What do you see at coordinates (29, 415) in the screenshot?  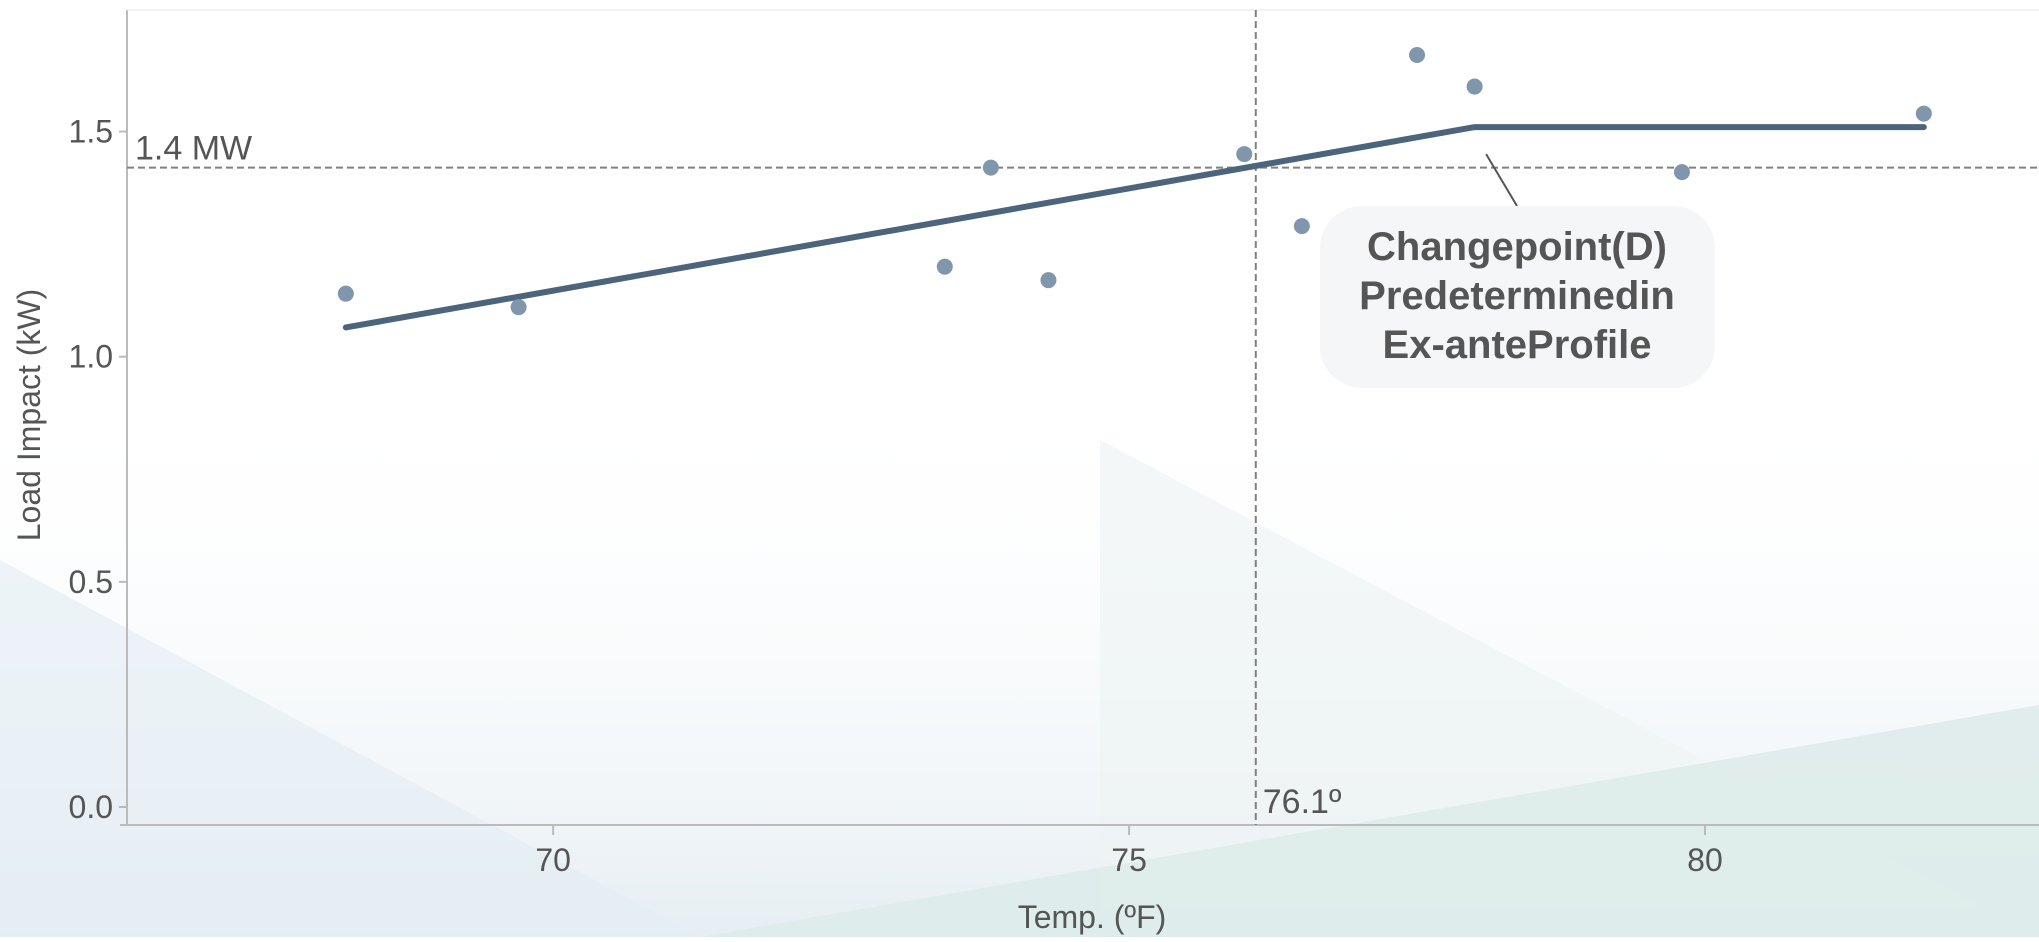 I see `y-axis-title: Load Impact (kW)` at bounding box center [29, 415].